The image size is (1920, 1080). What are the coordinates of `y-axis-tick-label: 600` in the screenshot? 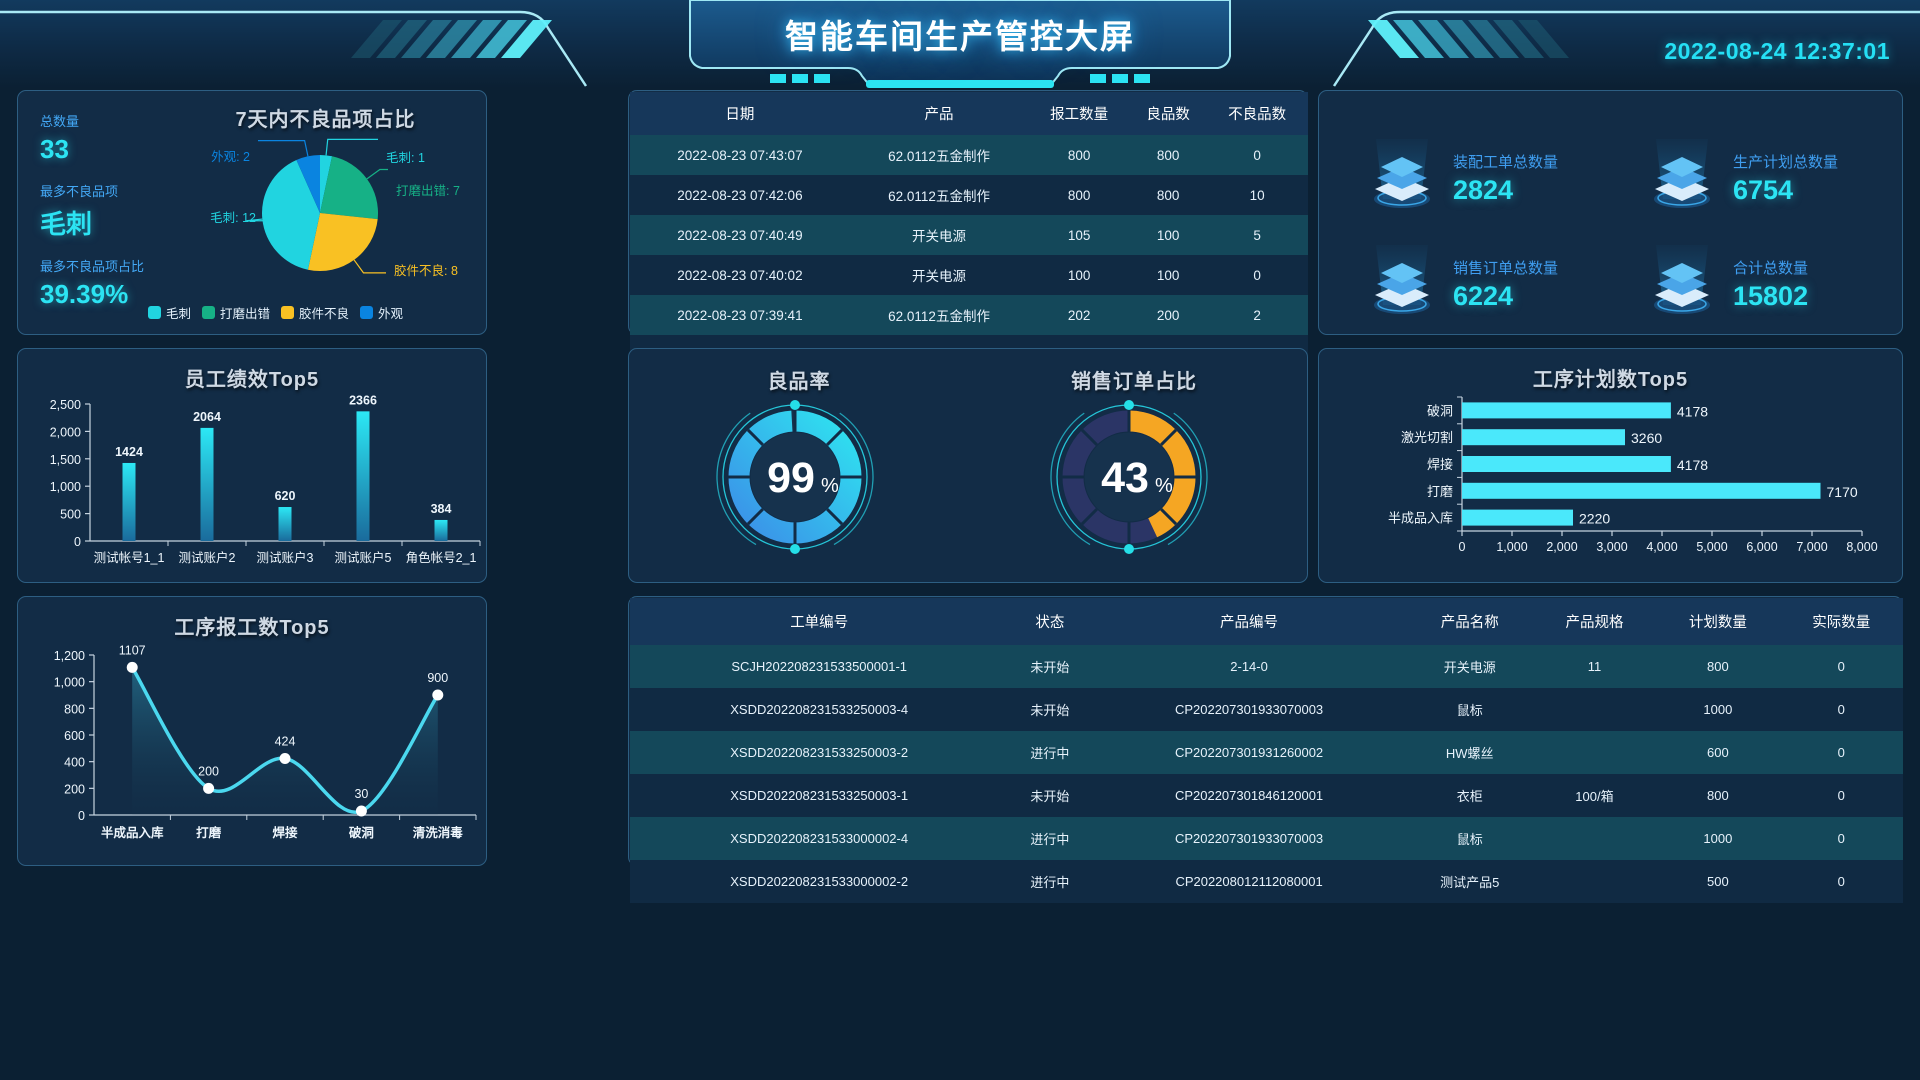 It's located at (74, 736).